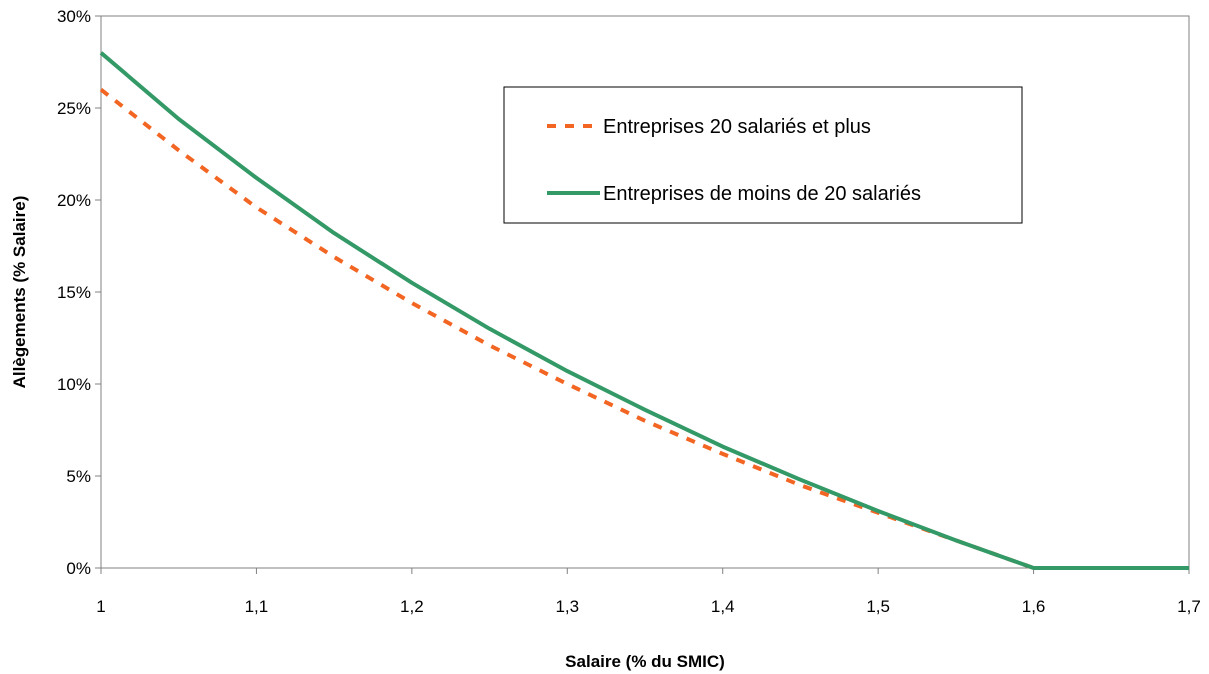  Describe the element at coordinates (100, 606) in the screenshot. I see `x-tick-label: 1` at that location.